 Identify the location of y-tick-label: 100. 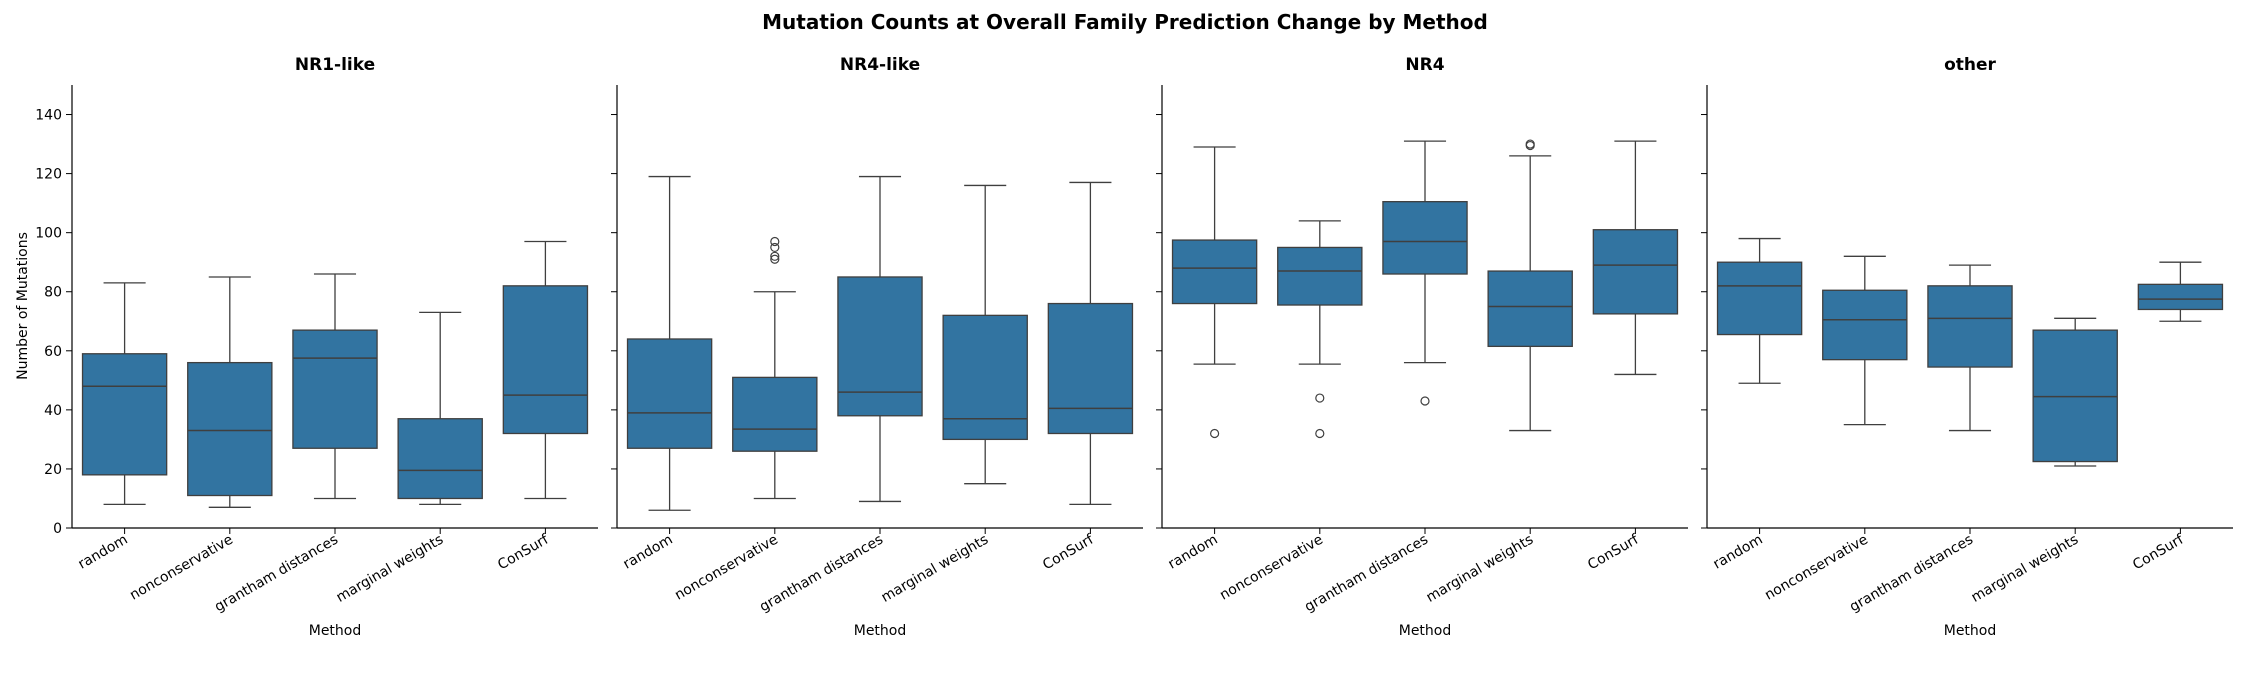
(48, 234).